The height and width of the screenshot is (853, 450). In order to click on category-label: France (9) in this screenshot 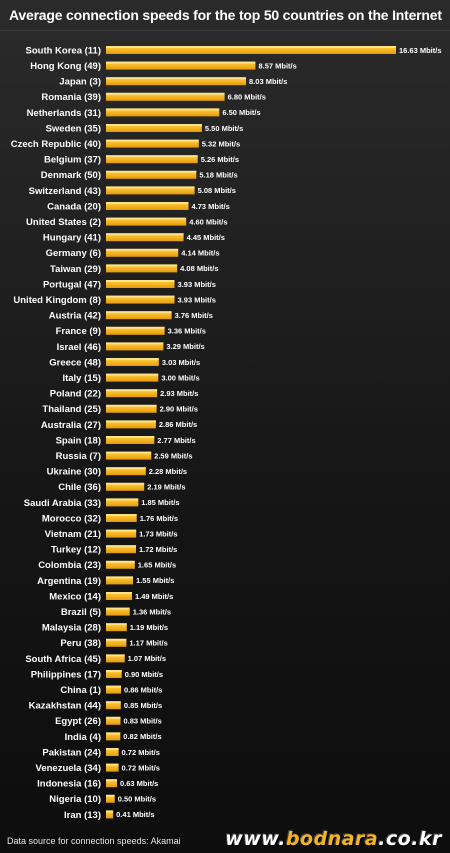, I will do `click(78, 331)`.